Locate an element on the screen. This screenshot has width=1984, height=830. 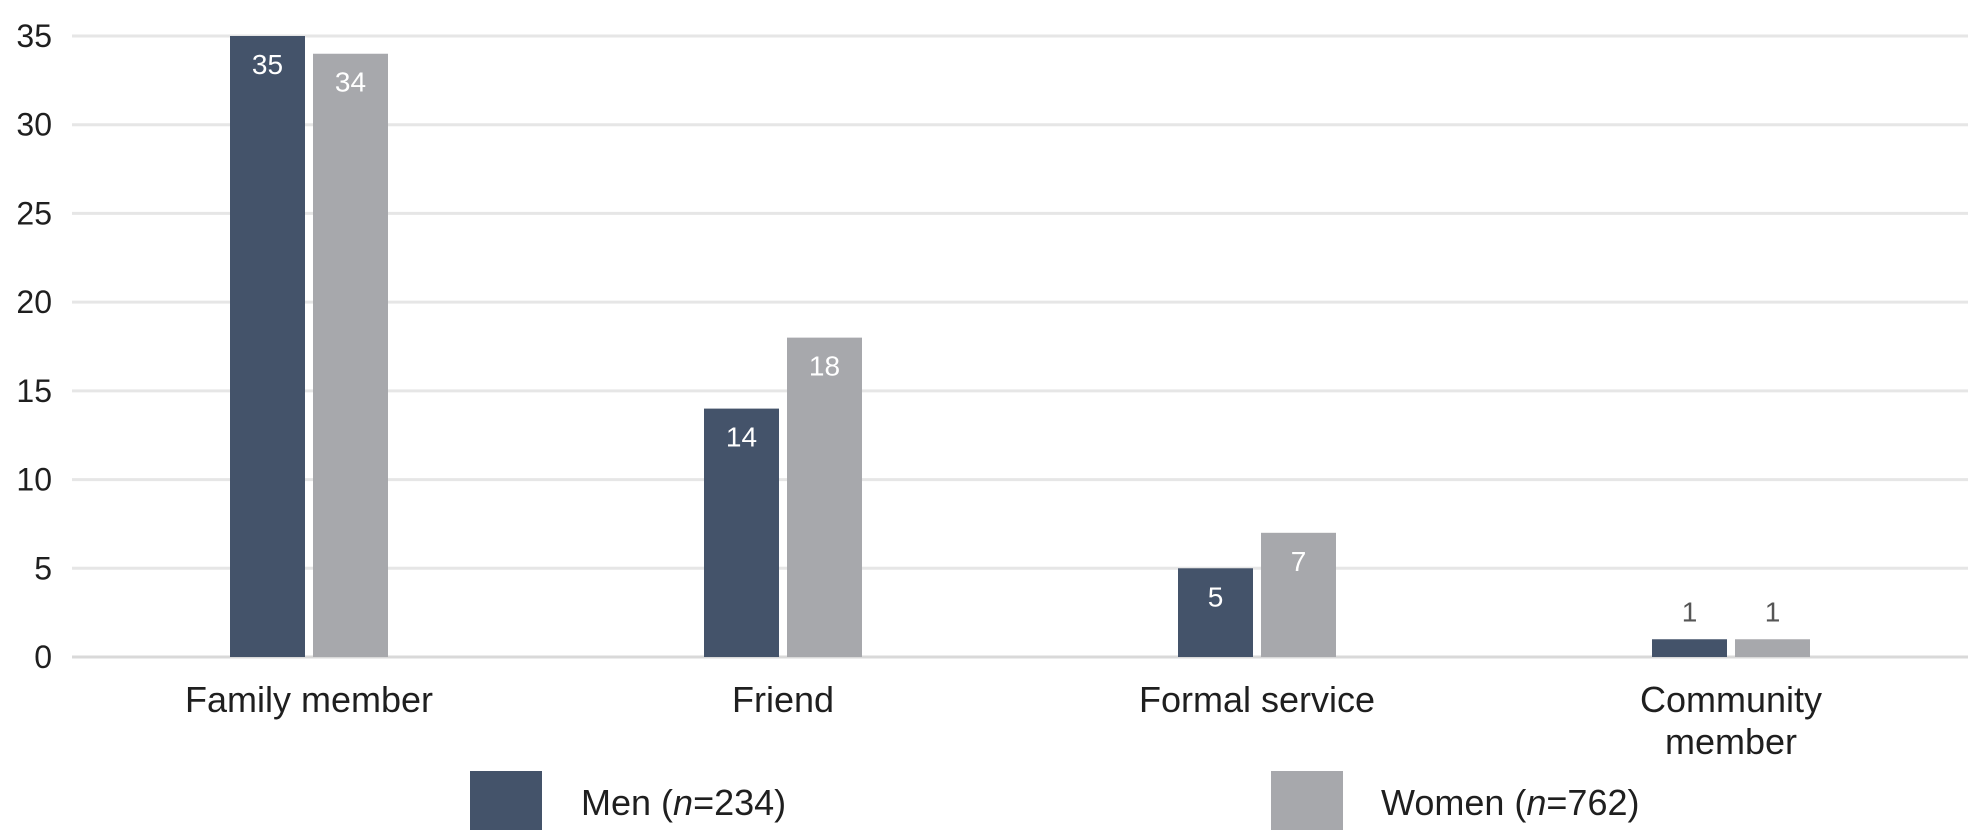
legend-n-value: =234) is located at coordinates (739, 802).